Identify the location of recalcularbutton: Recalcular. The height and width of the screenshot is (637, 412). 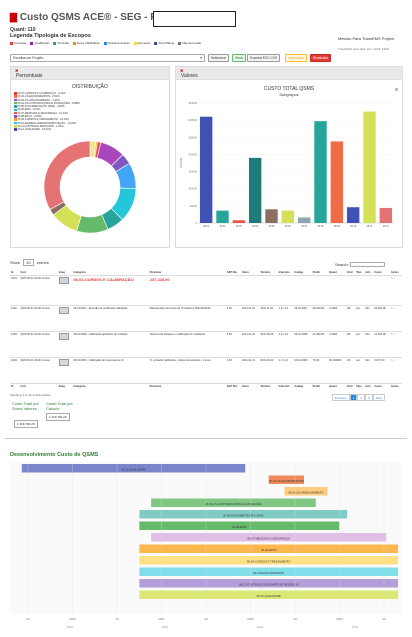
(321, 58).